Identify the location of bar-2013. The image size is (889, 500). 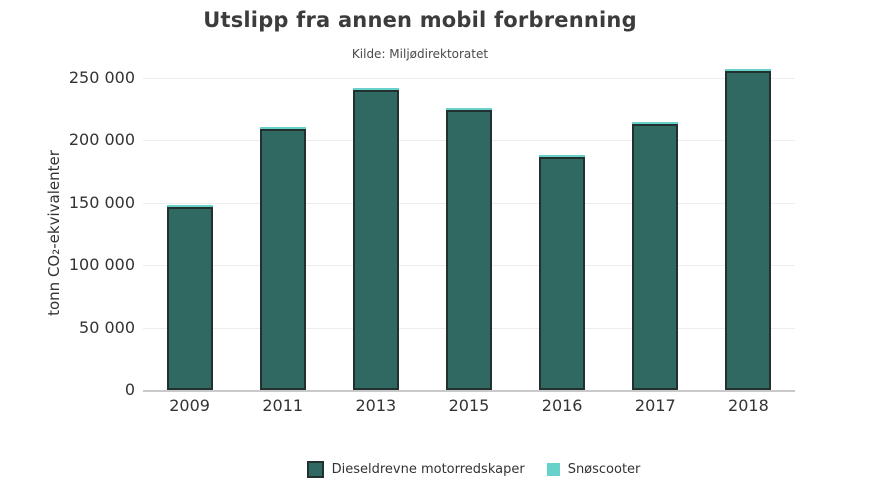
(375, 239).